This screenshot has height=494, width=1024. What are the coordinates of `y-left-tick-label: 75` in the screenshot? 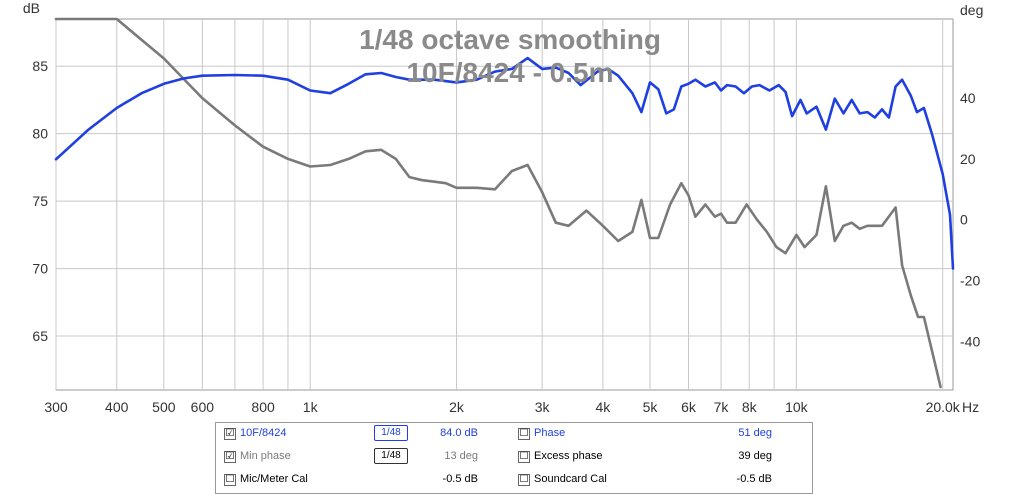 It's located at (40, 201).